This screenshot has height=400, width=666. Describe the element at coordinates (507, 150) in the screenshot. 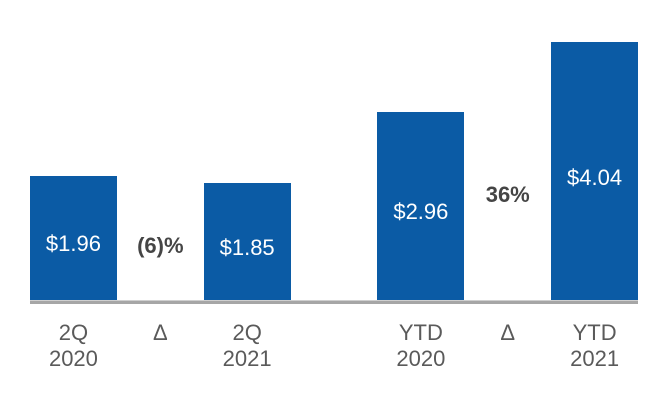

I see `chart-column-5: 36%` at that location.